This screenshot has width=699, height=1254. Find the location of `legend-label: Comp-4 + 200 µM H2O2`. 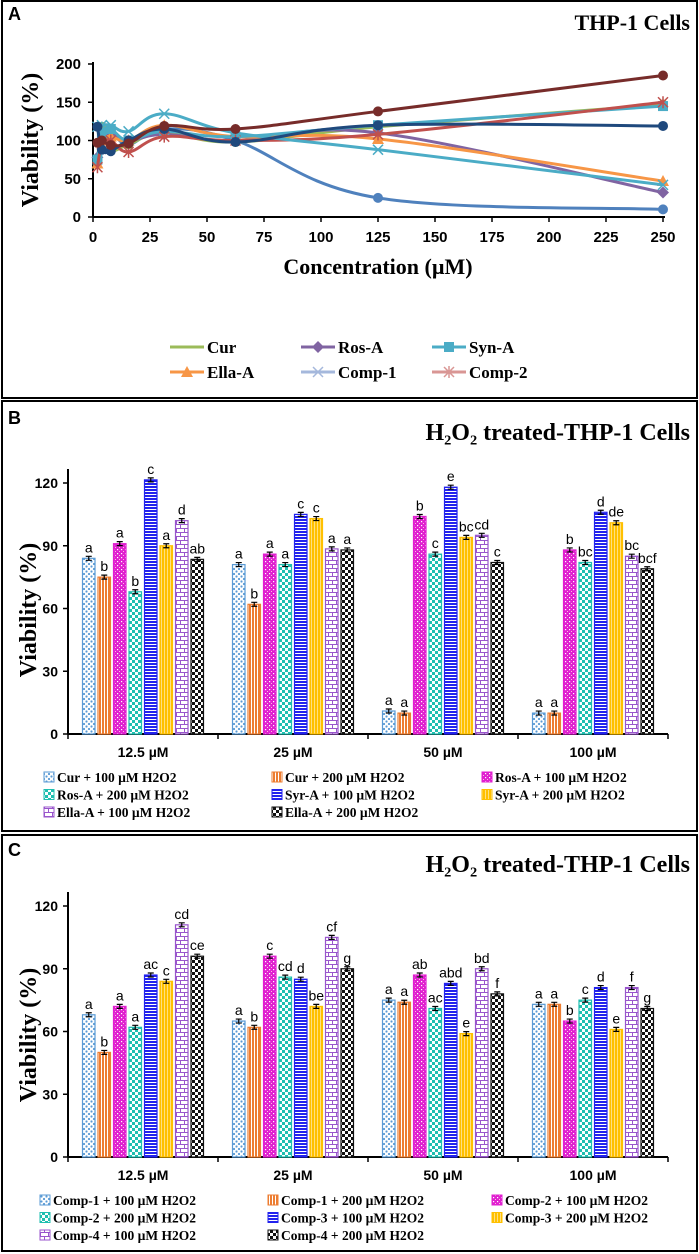

legend-label: Comp-4 + 200 µM H2O2 is located at coordinates (352, 1235).